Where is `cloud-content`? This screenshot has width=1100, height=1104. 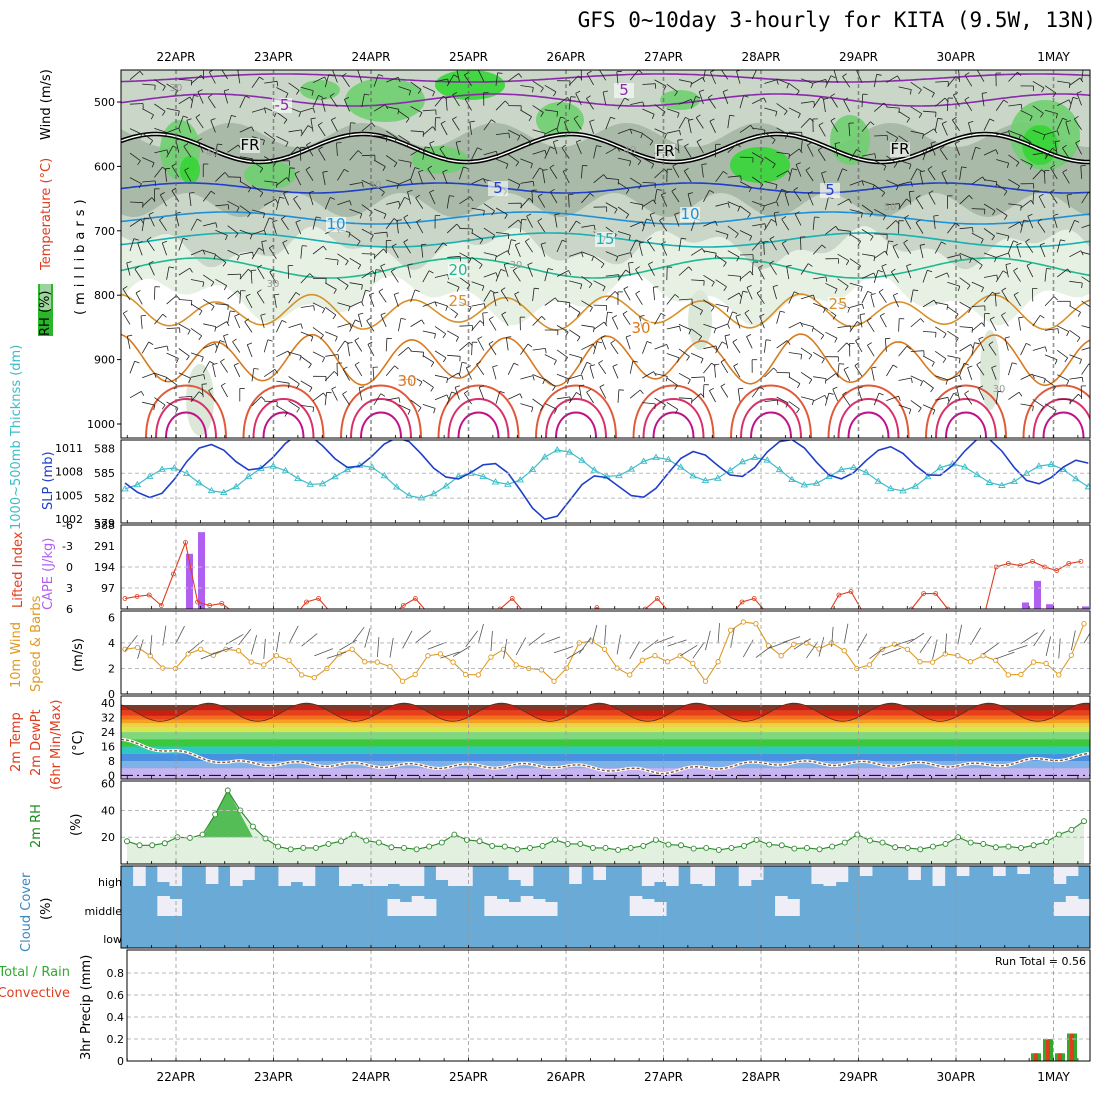 cloud-content is located at coordinates (606, 907).